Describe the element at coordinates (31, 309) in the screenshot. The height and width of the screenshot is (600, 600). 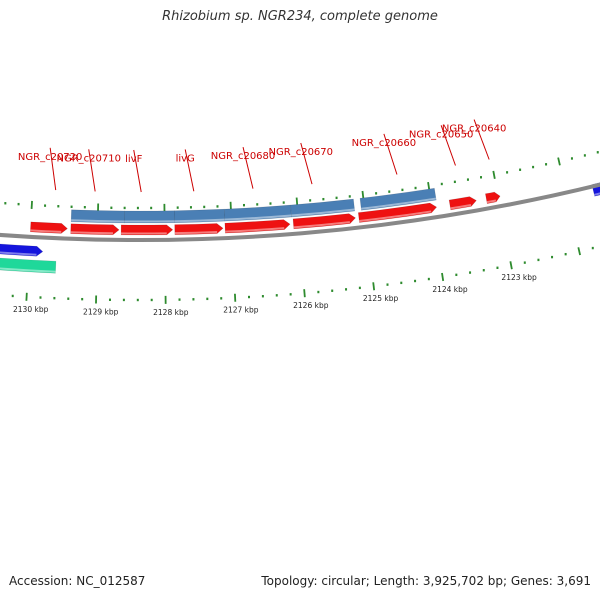
I see `tick-label: 2130 kbp` at that location.